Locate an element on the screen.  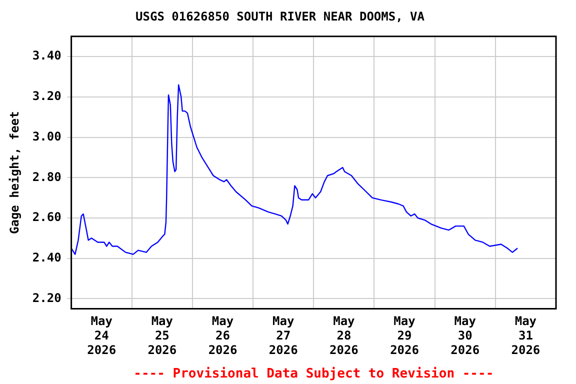
x-tick-label: May 27 2026 is located at coordinates (283, 335).